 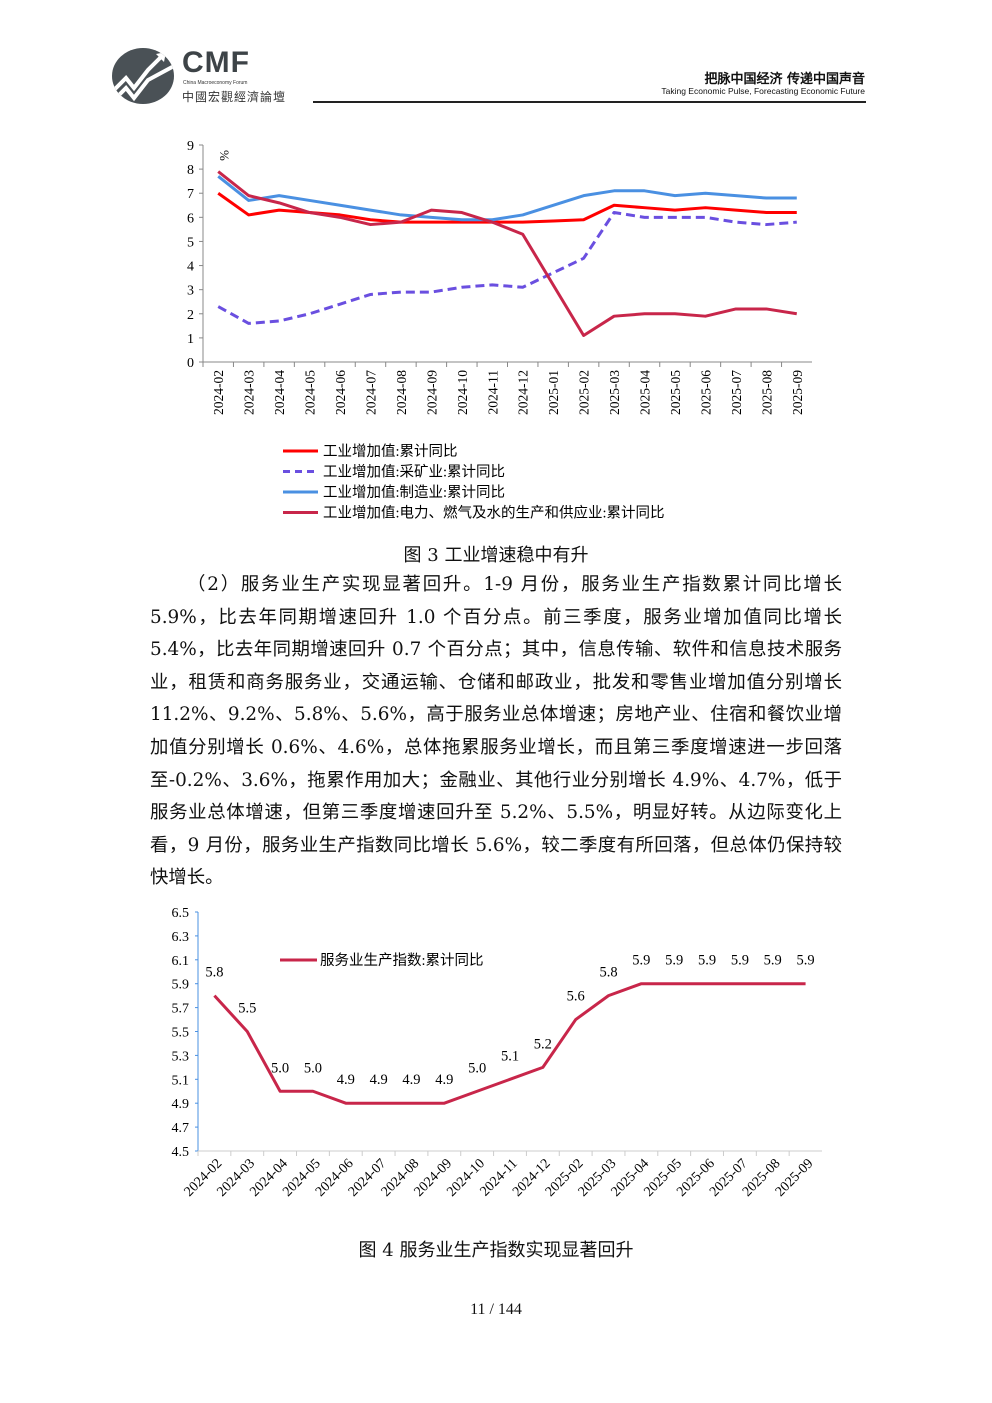 I want to click on y-tick-label: 5, so click(x=190, y=242).